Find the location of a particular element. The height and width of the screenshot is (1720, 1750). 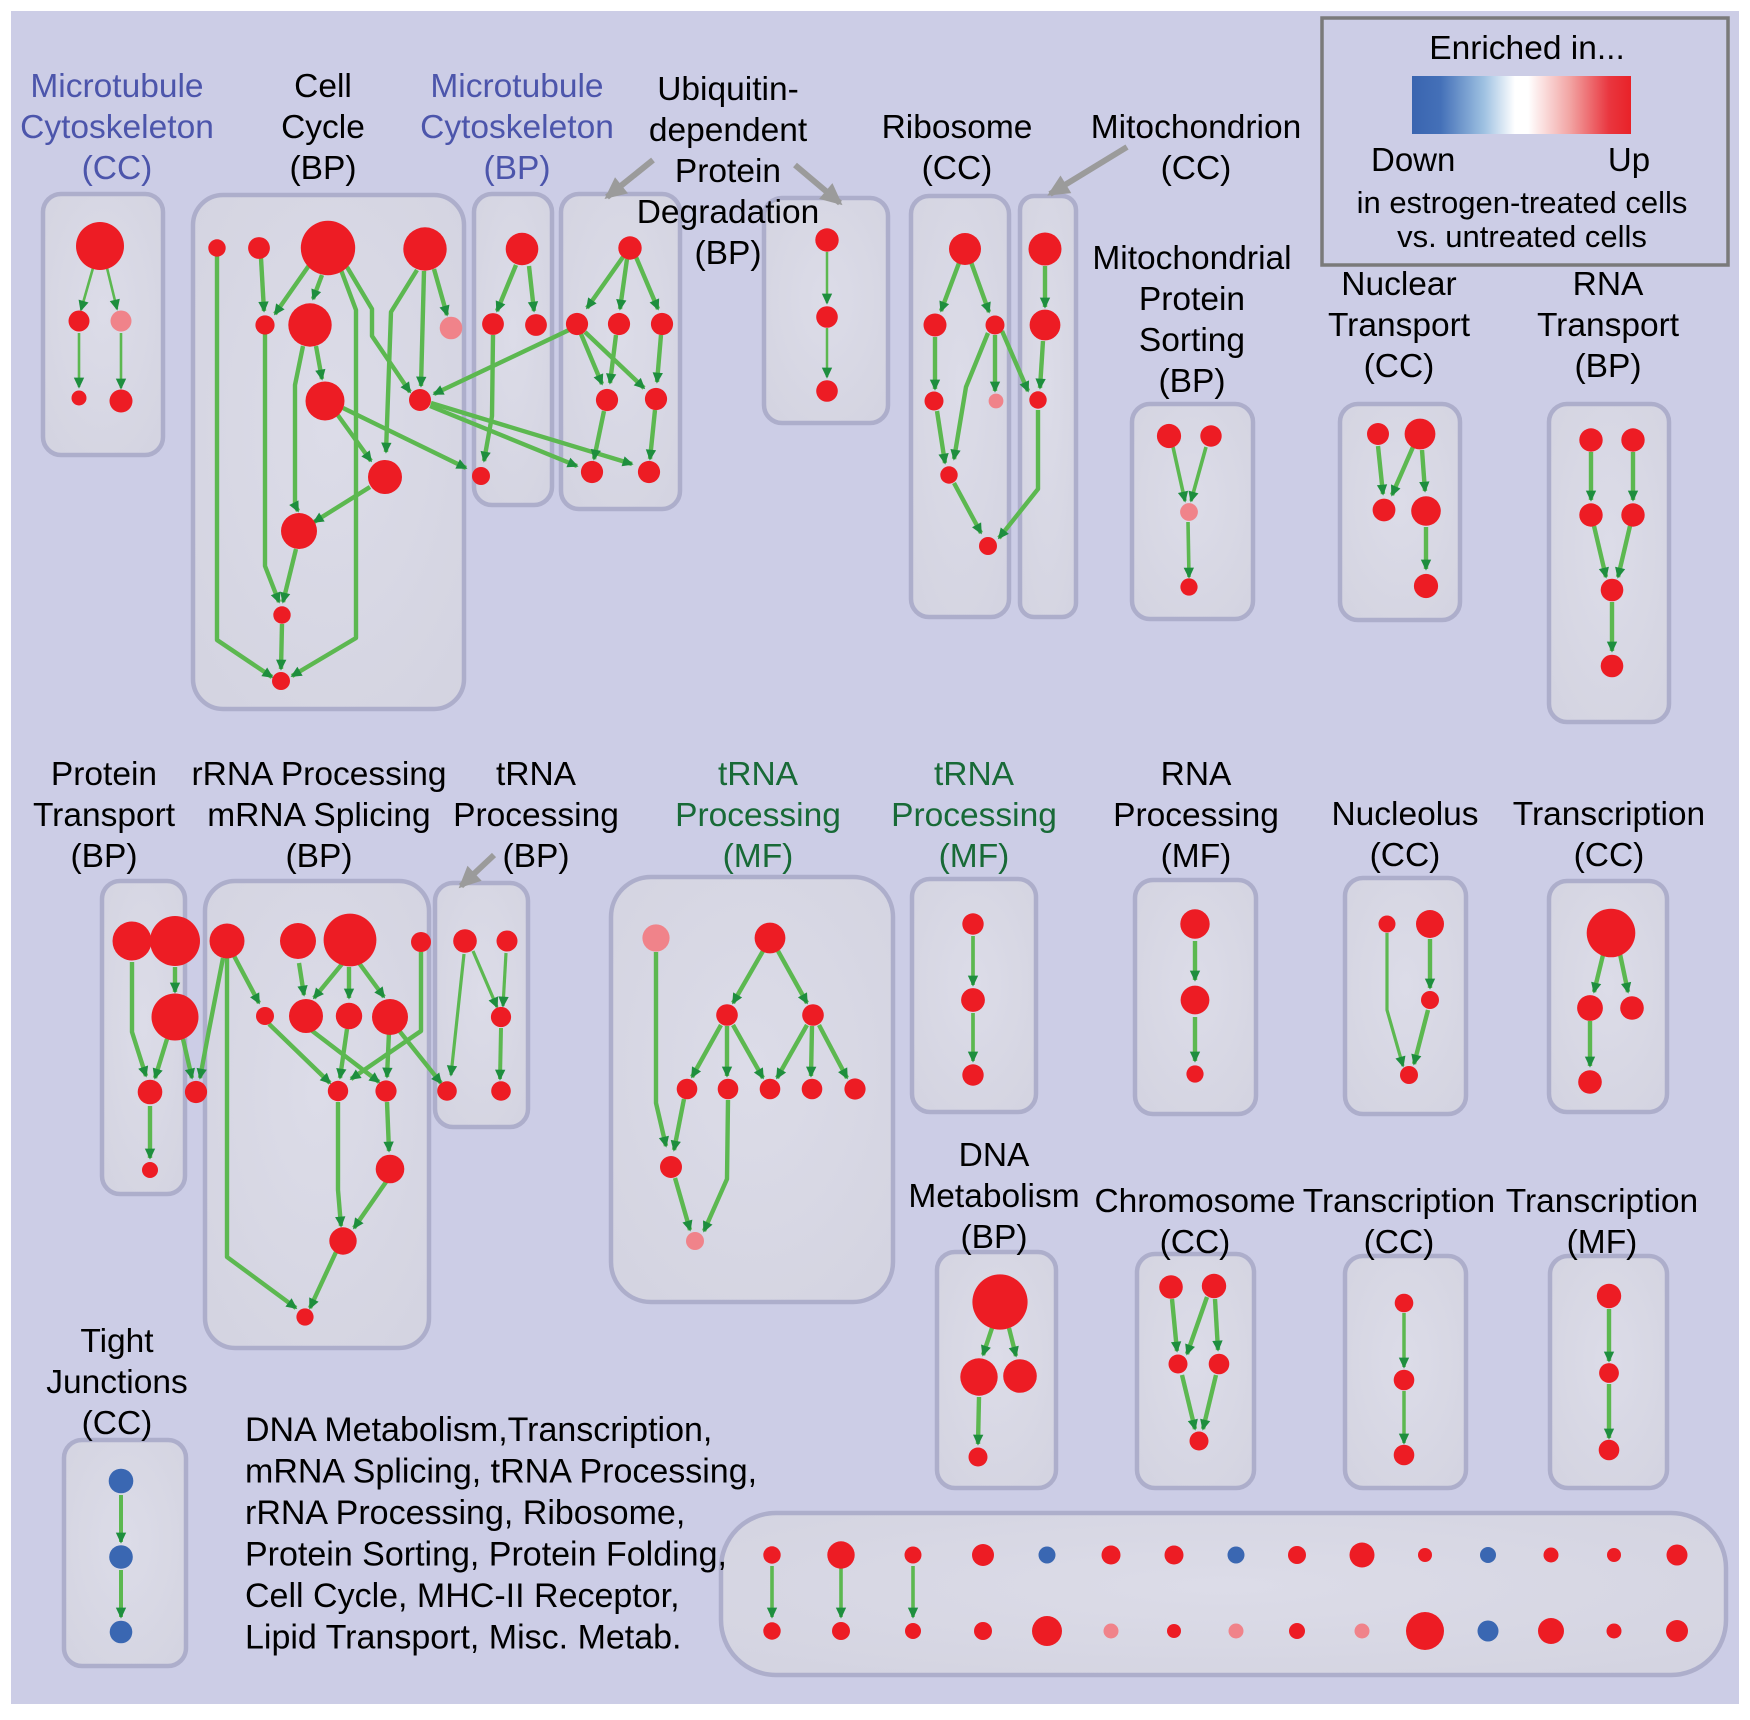

svg-text:Transcription(MF): Transcription (MF) is located at coordinates (1602, 1222).